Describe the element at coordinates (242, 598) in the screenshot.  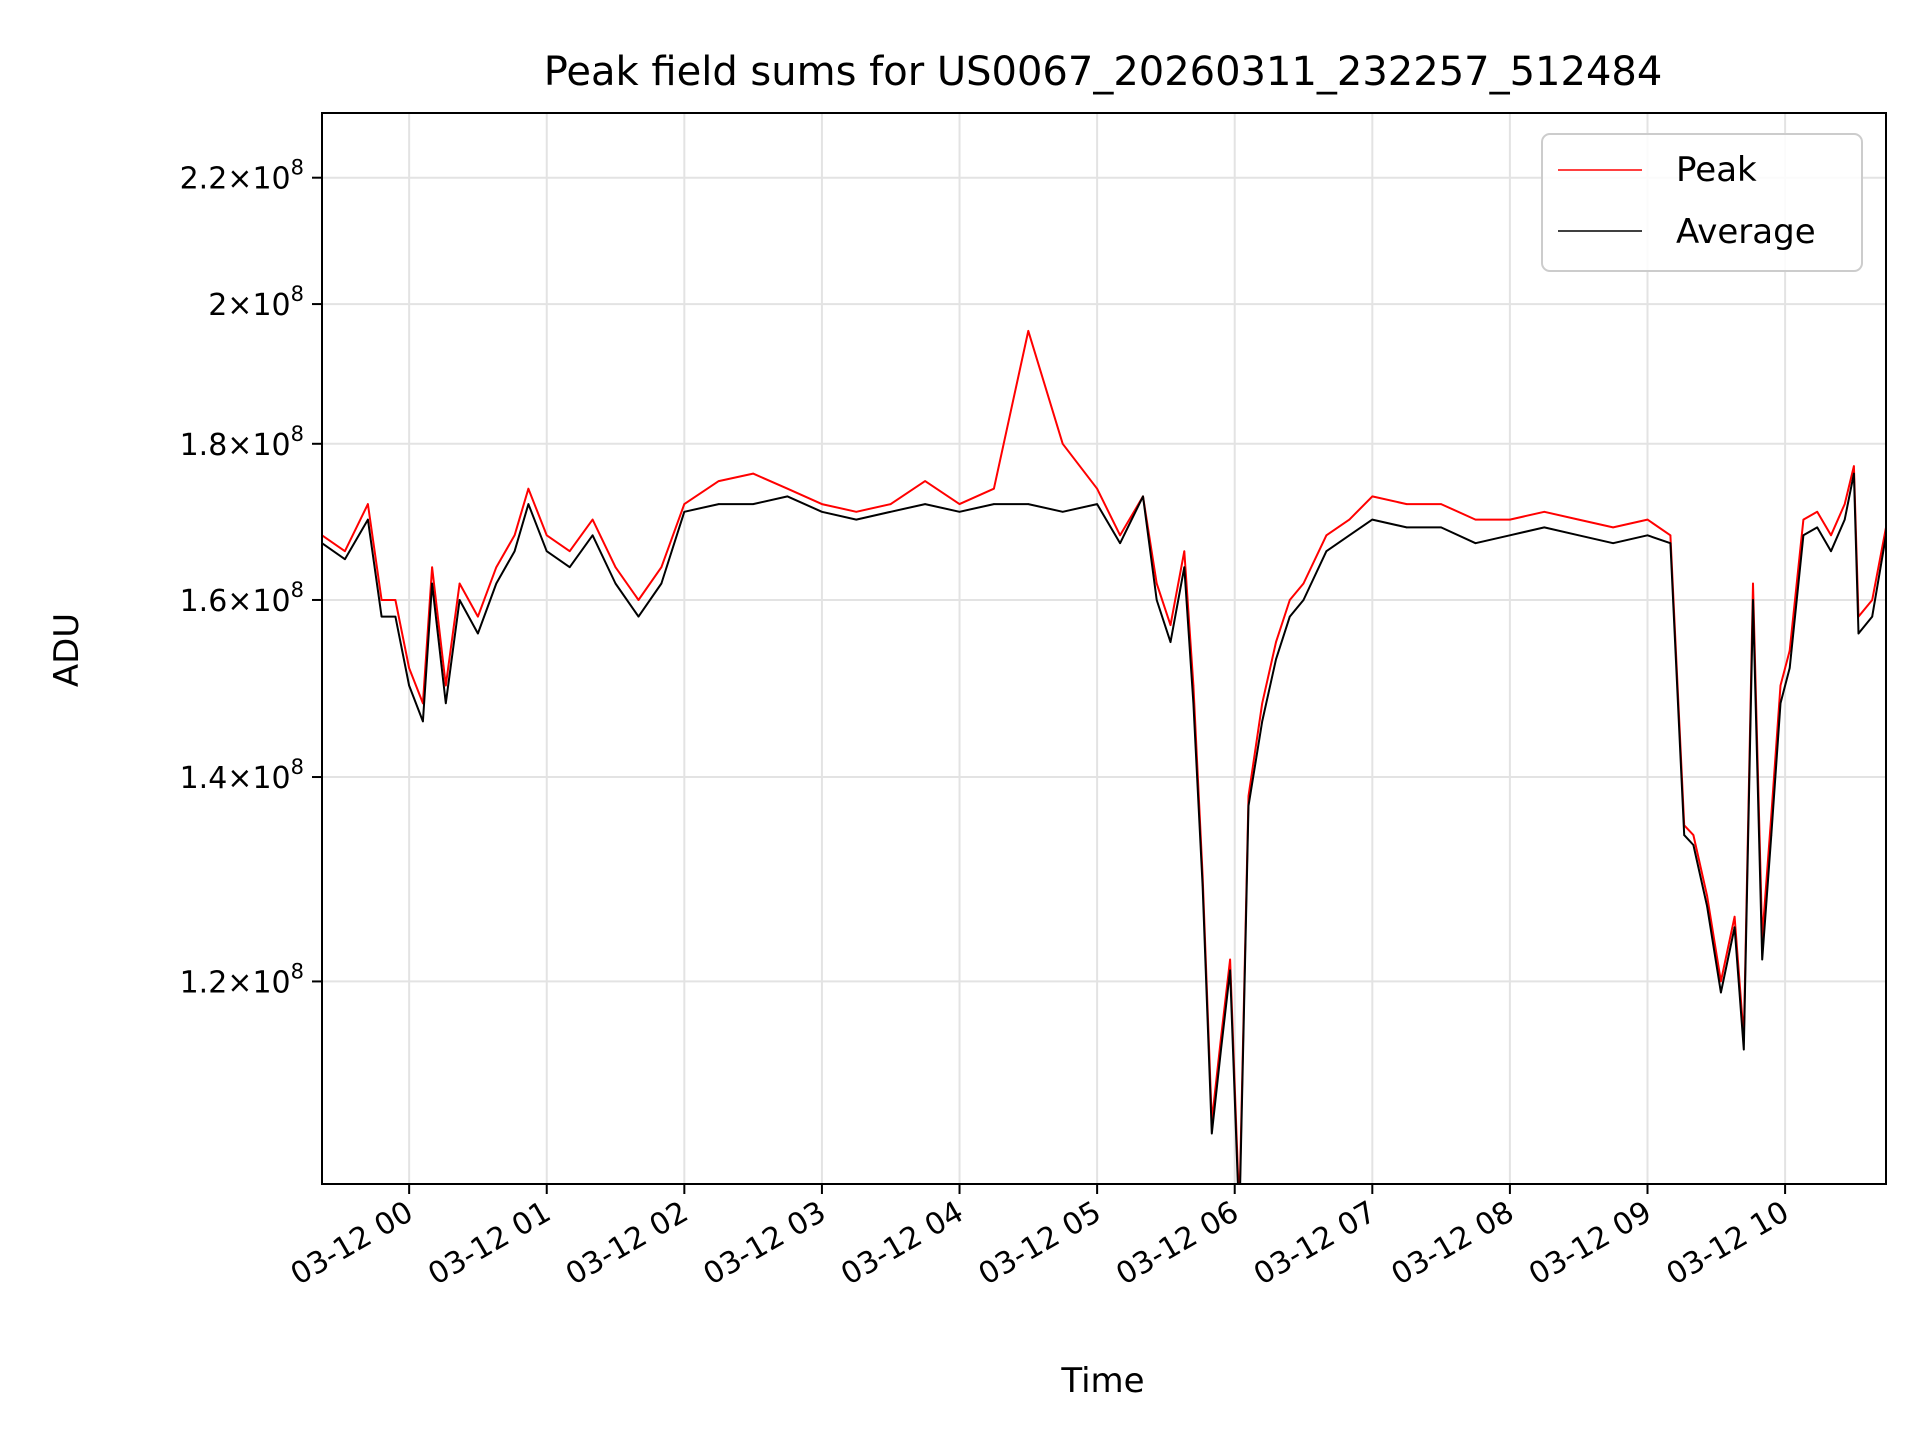
I see `y-tick-label: 1.6×108` at that location.